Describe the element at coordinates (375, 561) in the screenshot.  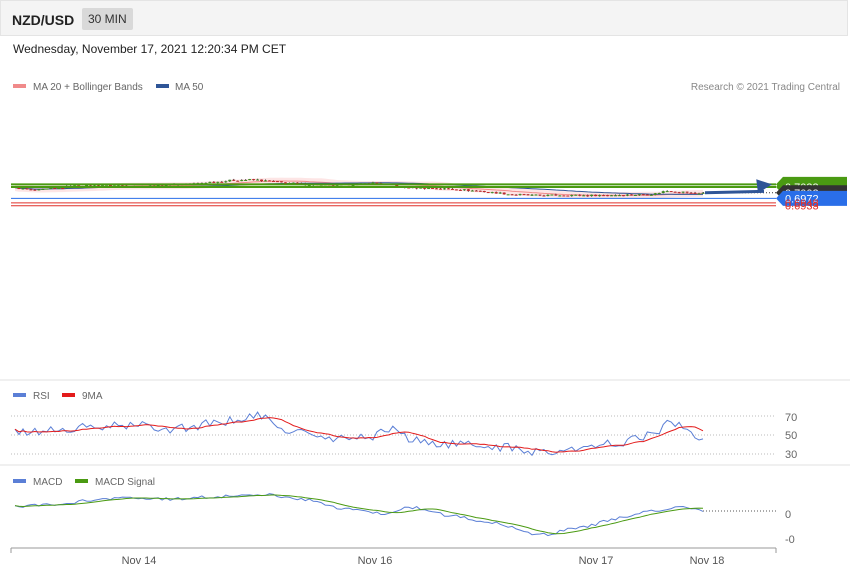
I see `x-tick-label: Nov 16` at that location.